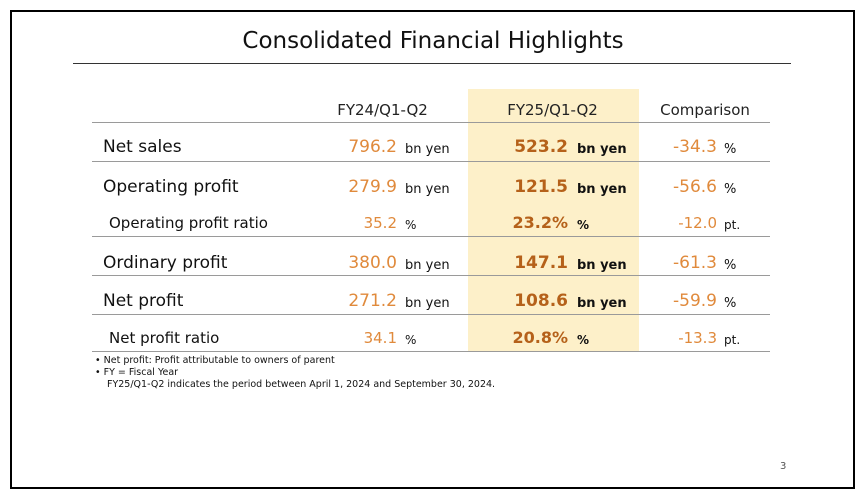 The width and height of the screenshot is (866, 503). Describe the element at coordinates (540, 222) in the screenshot. I see `operating-profit-ratio-curr-value: 23.2%` at that location.